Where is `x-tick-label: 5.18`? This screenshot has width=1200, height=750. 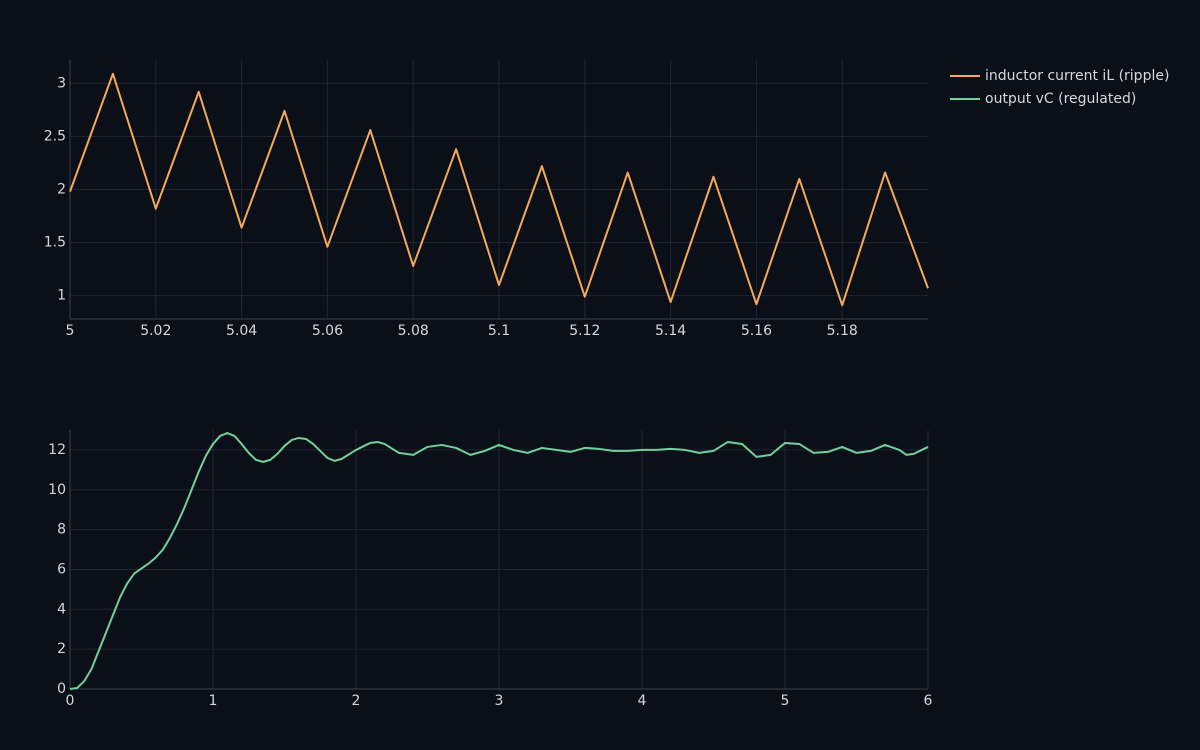
x-tick-label: 5.18 is located at coordinates (842, 331).